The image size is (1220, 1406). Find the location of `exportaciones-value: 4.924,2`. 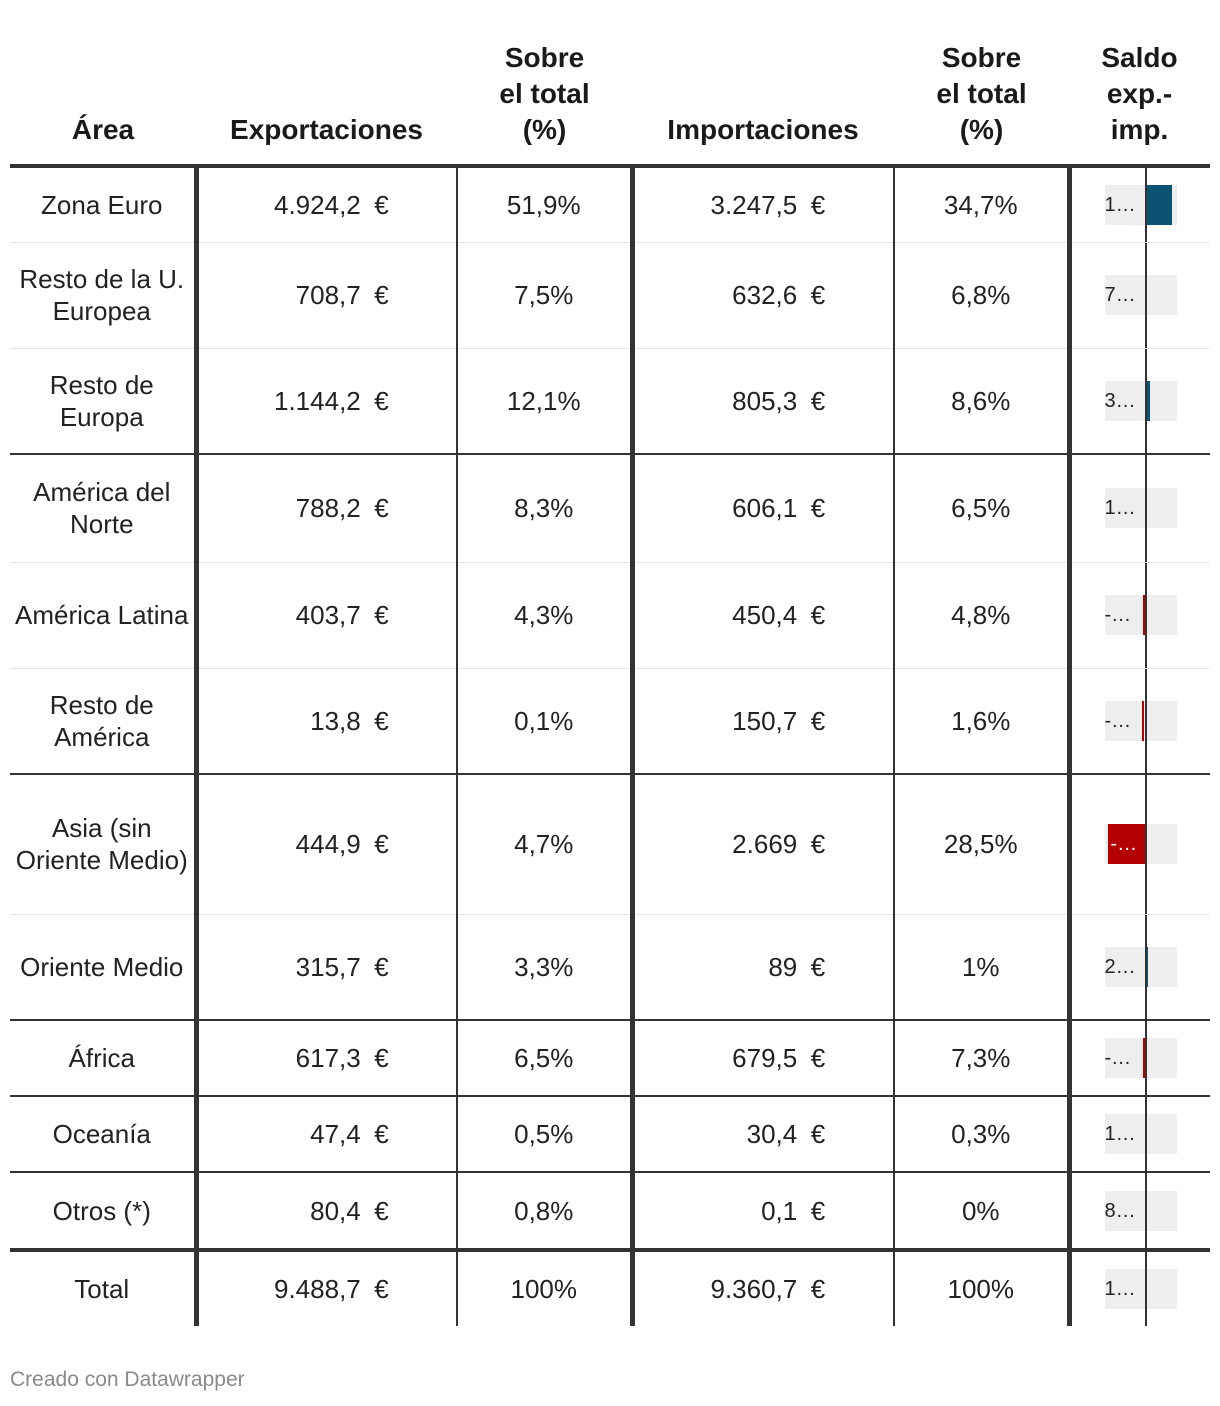

exportaciones-value: 4.924,2 is located at coordinates (317, 204).